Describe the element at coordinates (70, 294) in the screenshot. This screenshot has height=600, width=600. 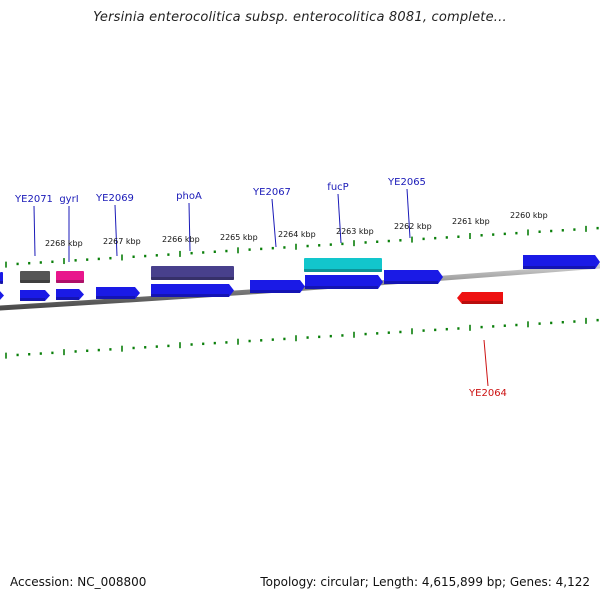
I see `gene-arrow-gyri` at that location.